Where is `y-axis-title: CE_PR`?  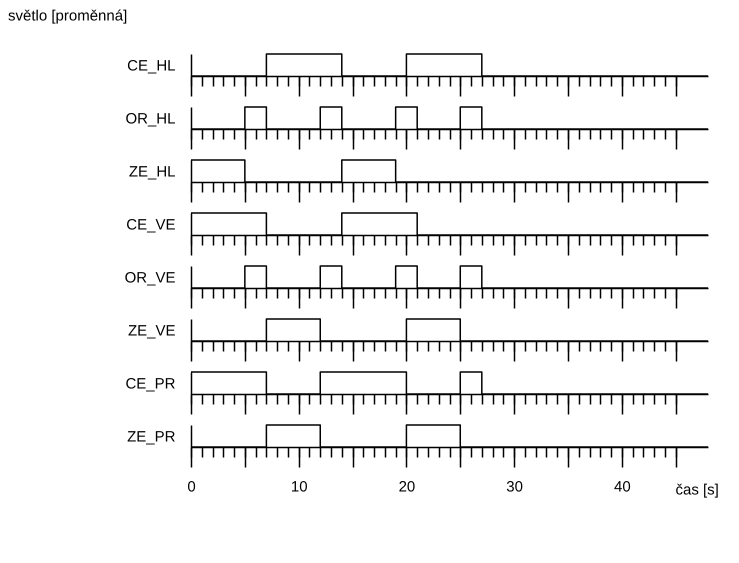 y-axis-title: CE_PR is located at coordinates (150, 384).